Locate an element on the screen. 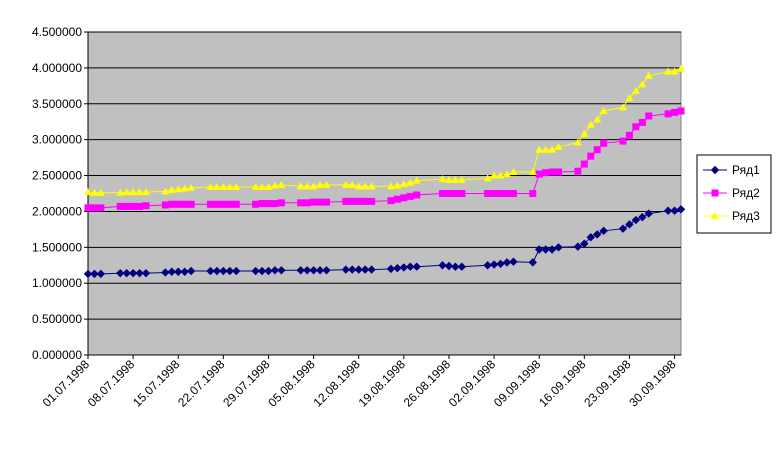  x-tick-label: 05.08.1998 is located at coordinates (291, 383).